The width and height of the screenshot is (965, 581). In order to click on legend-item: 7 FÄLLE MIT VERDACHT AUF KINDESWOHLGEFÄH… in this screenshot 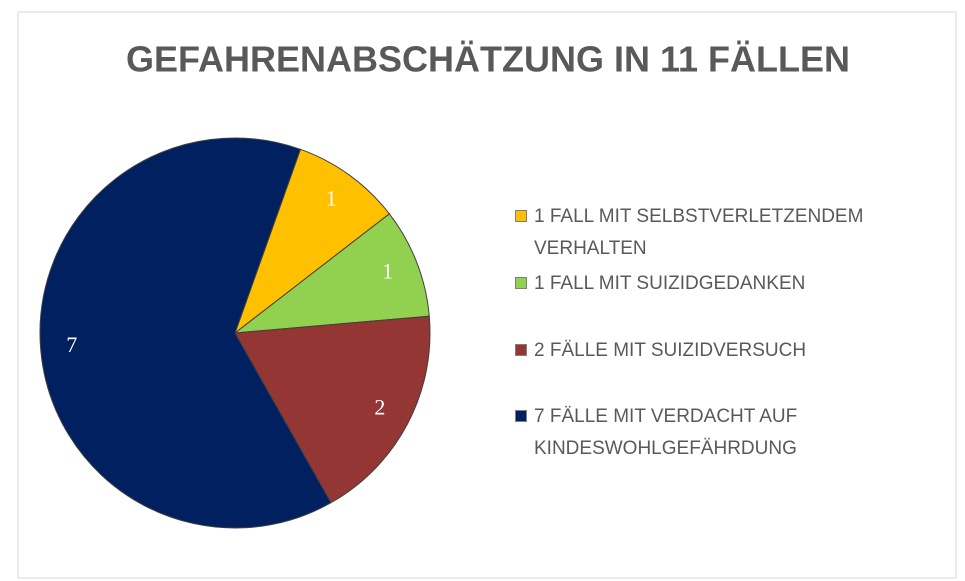, I will do `click(733, 433)`.